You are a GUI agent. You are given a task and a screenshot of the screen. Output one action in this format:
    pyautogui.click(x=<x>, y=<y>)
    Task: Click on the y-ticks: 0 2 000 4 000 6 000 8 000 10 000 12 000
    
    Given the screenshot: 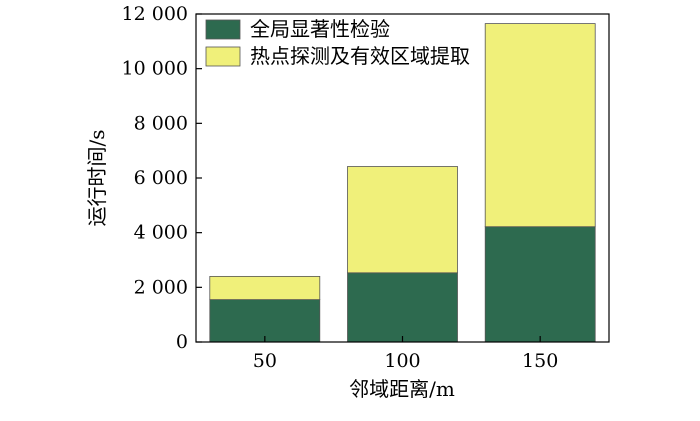 What is the action you would take?
    pyautogui.click(x=162, y=178)
    